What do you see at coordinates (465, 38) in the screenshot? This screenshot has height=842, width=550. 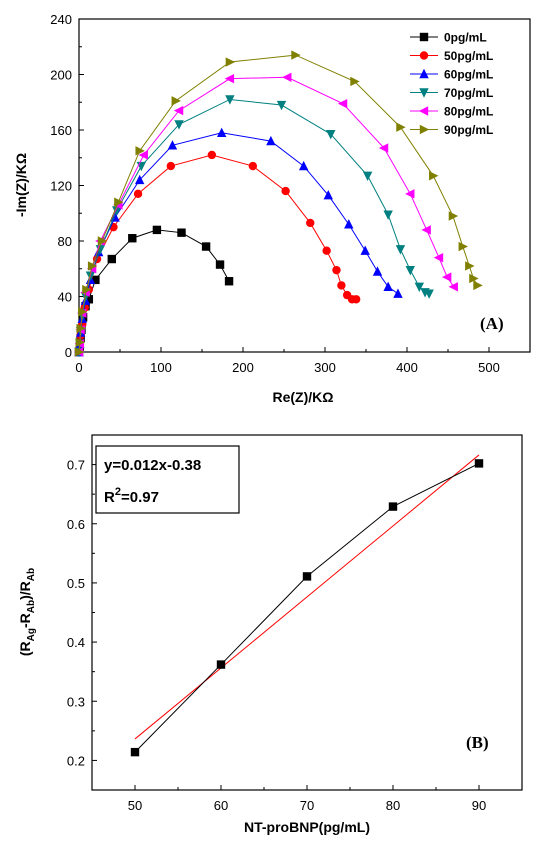 I see `legend-label: 0pg/mL` at bounding box center [465, 38].